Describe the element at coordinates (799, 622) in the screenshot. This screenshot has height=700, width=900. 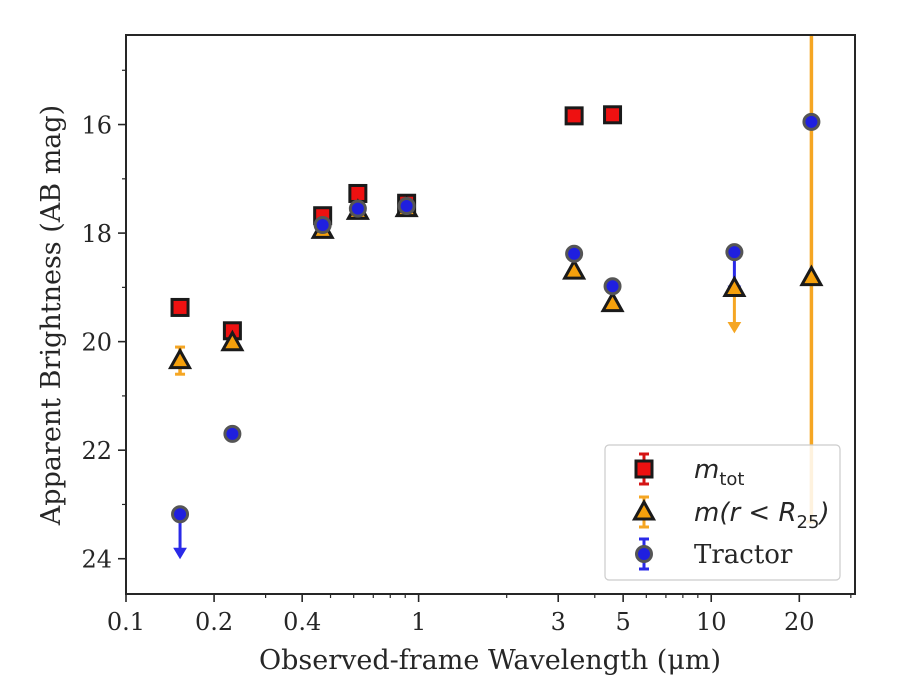
I see `x-tick-label: 20` at that location.